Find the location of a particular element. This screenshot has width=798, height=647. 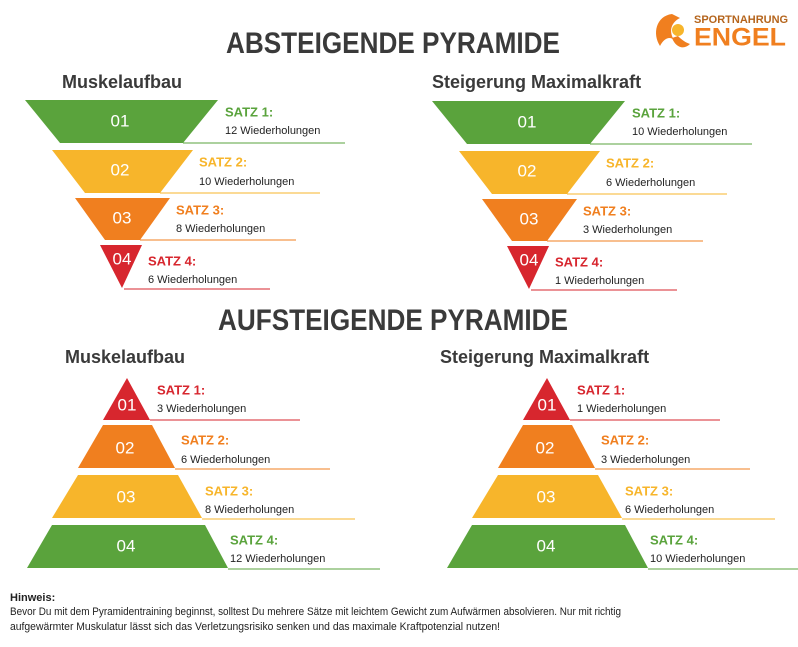

hint-title: Hinweis: is located at coordinates (32, 598).